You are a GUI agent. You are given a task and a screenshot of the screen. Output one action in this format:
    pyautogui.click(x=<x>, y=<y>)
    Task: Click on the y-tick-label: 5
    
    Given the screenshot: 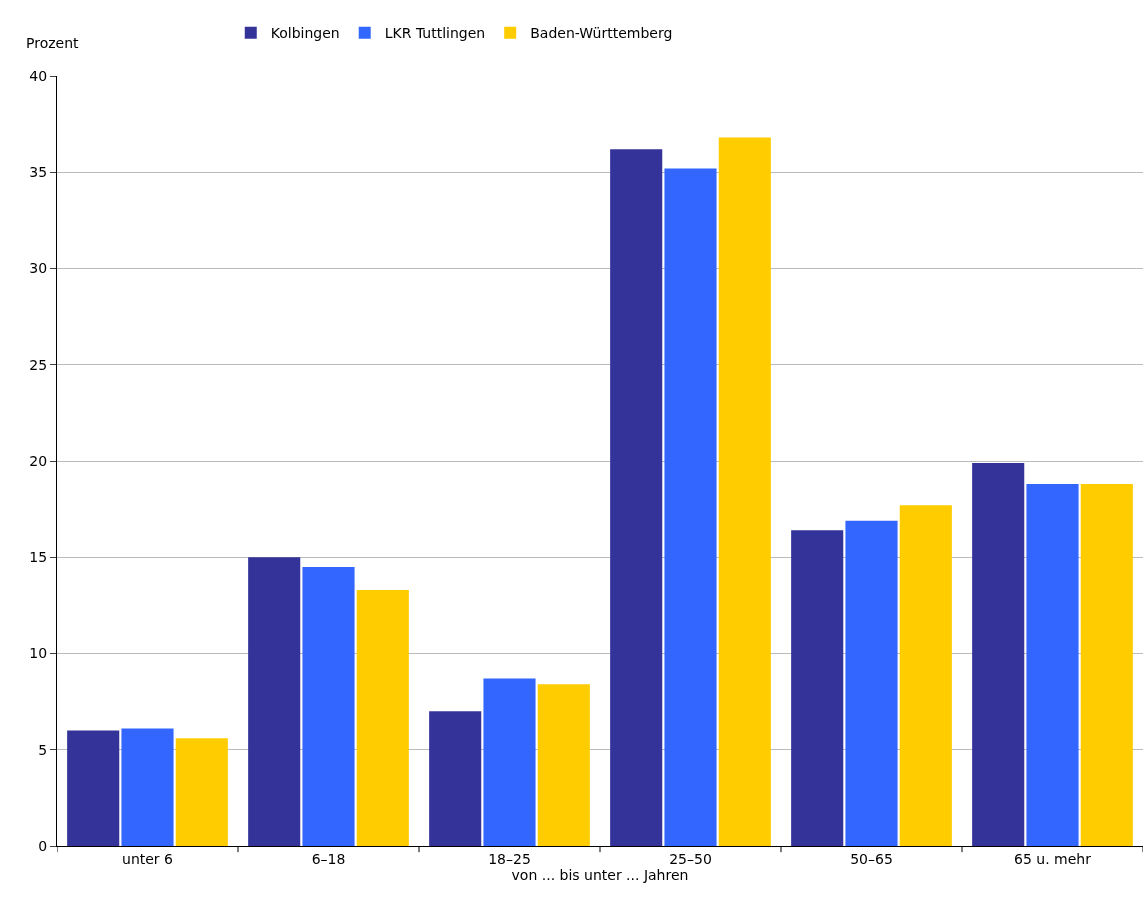 What is the action you would take?
    pyautogui.click(x=43, y=749)
    